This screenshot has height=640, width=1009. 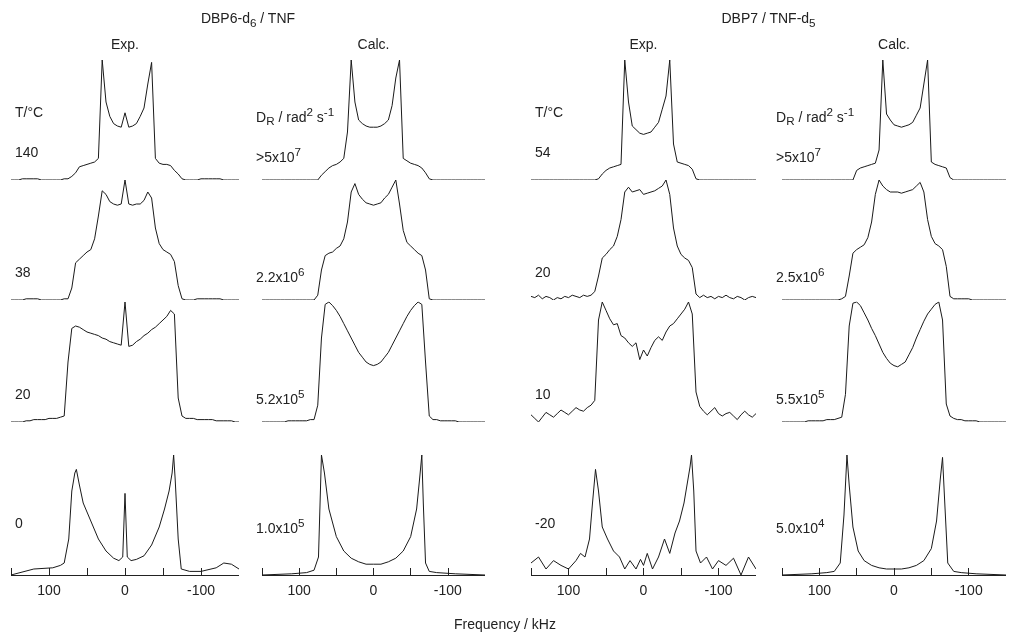 I want to click on annotation: 140, so click(x=27, y=152).